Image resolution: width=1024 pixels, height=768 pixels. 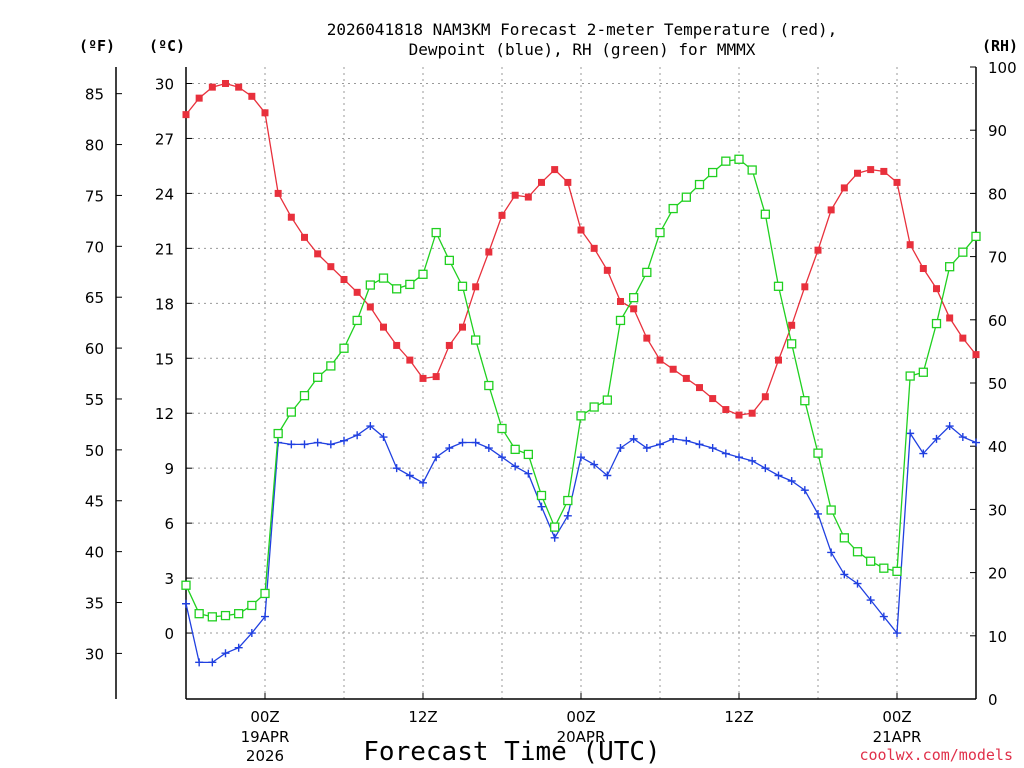 I want to click on x-axis-label: Forecast Time (UTC), so click(x=511, y=752).